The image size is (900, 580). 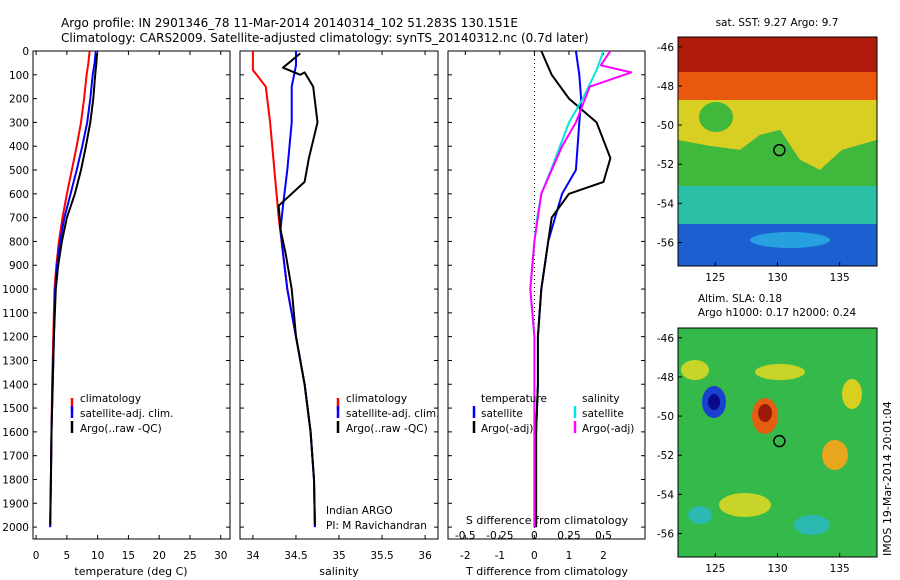 I want to click on sst-light-blue-patch, so click(x=790, y=240).